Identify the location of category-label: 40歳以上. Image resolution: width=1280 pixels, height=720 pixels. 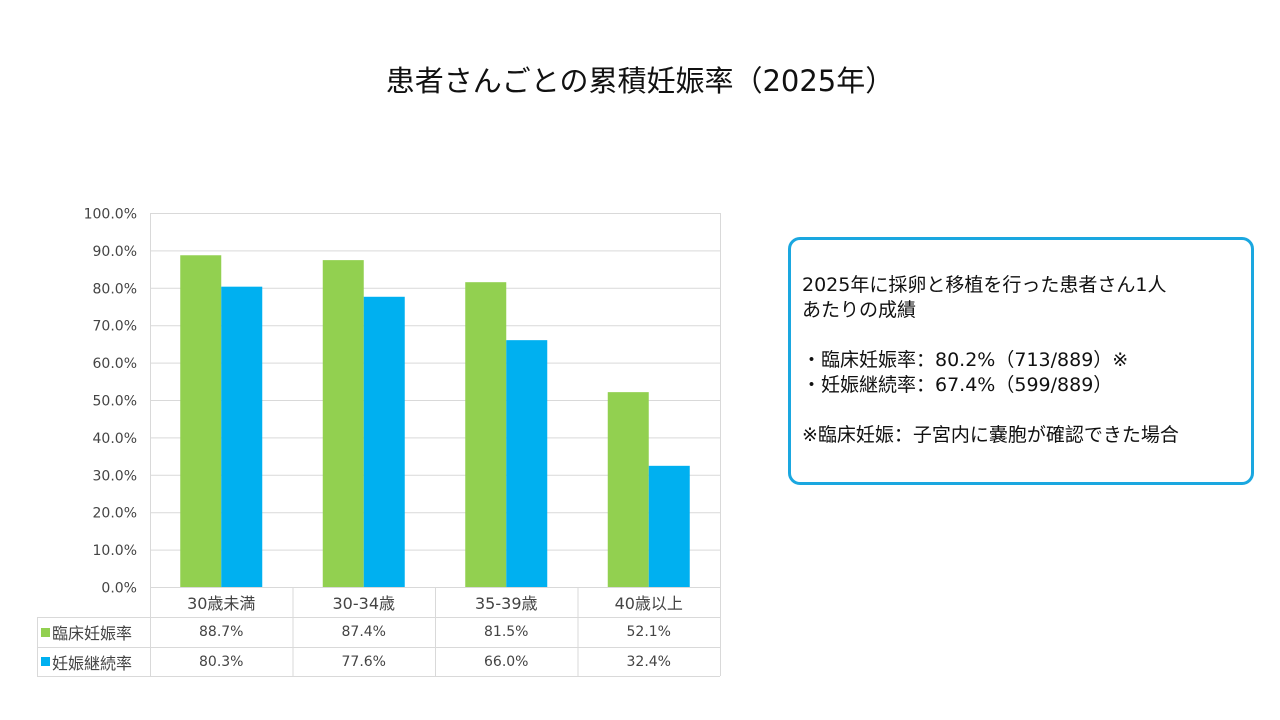
(649, 602).